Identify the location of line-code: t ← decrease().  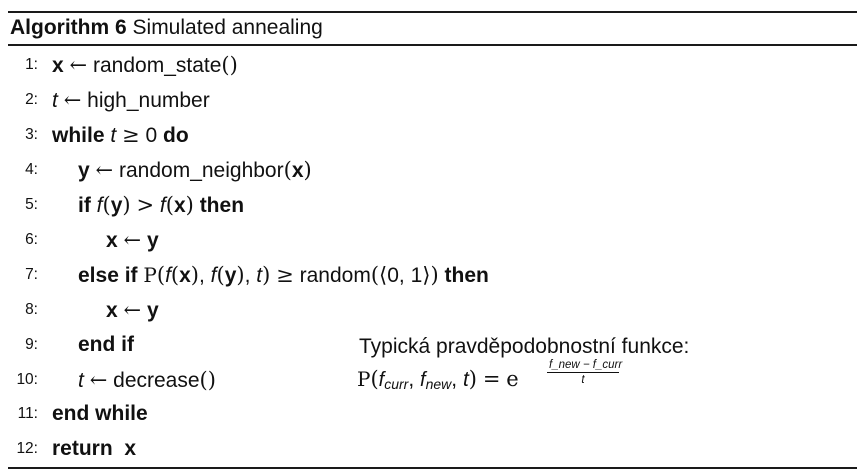
(147, 380).